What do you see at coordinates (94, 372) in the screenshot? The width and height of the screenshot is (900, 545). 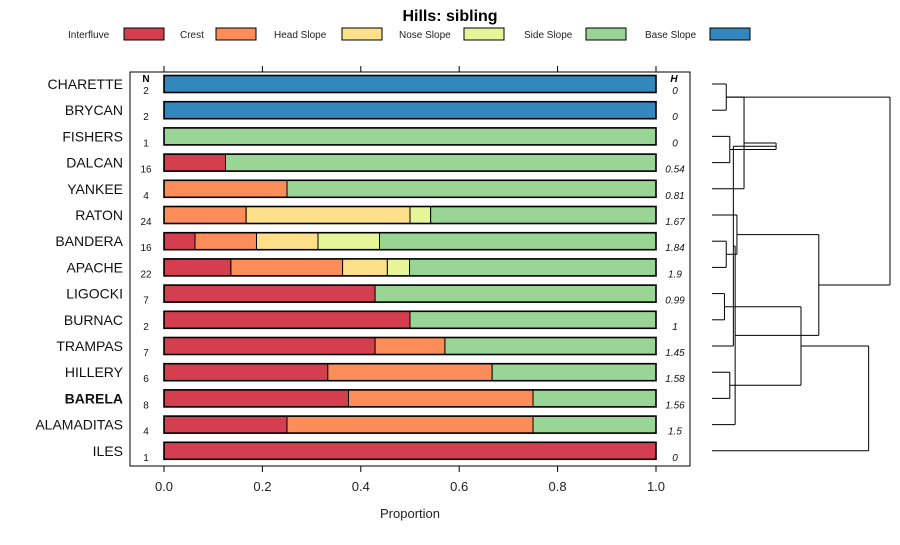 I see `row-label: HILLERY` at bounding box center [94, 372].